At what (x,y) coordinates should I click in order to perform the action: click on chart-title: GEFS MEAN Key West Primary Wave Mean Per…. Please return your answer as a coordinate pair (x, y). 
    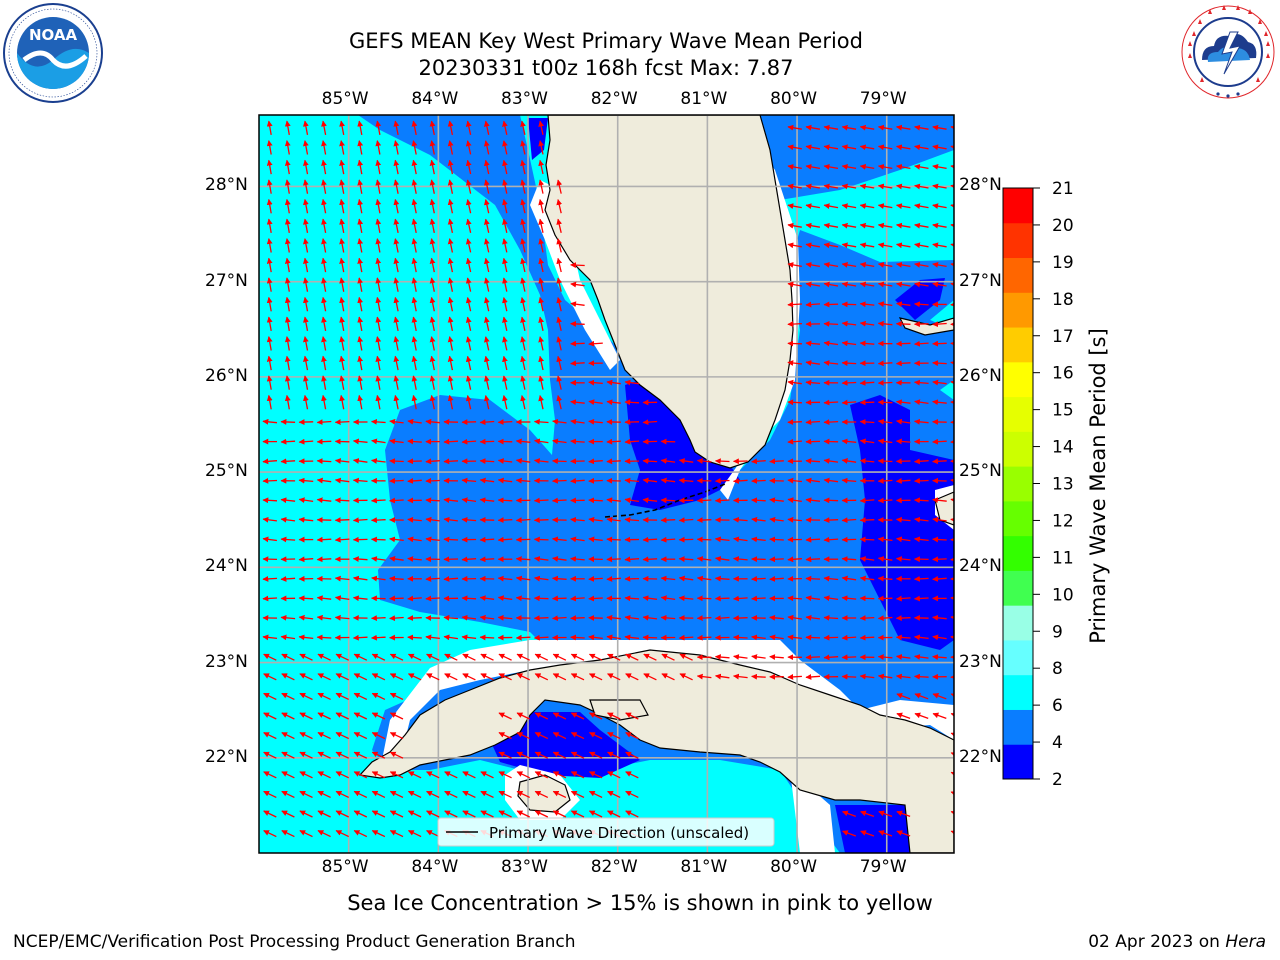
    Looking at the image, I should click on (606, 41).